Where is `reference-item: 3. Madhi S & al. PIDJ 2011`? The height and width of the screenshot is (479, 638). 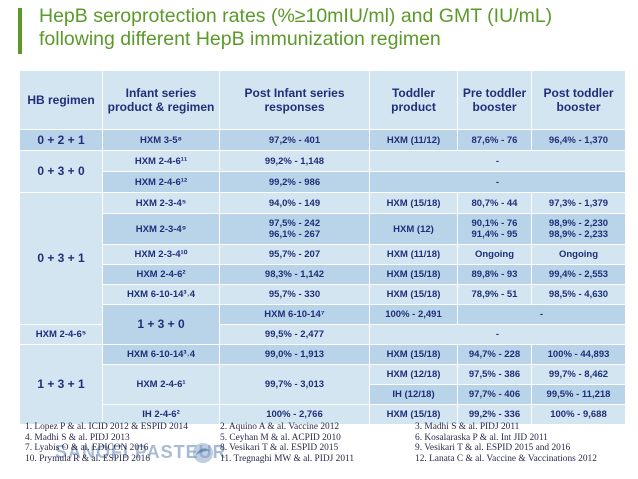 reference-item: 3. Madhi S & al. PIDJ 2011 is located at coordinates (467, 427).